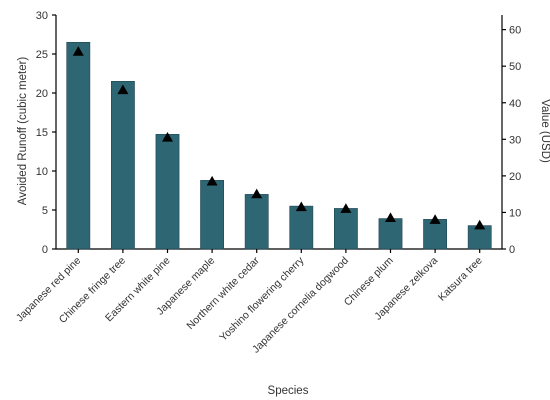  What do you see at coordinates (515, 140) in the screenshot?
I see `y2-tick-label: 30` at bounding box center [515, 140].